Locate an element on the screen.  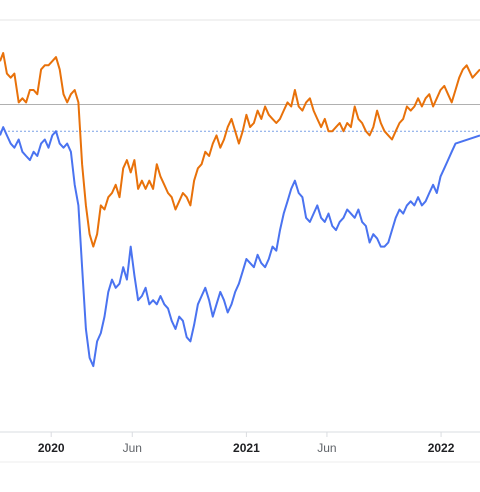
x-axis: 2020 Jun 2021 Jun 2022 is located at coordinates (240, 447).